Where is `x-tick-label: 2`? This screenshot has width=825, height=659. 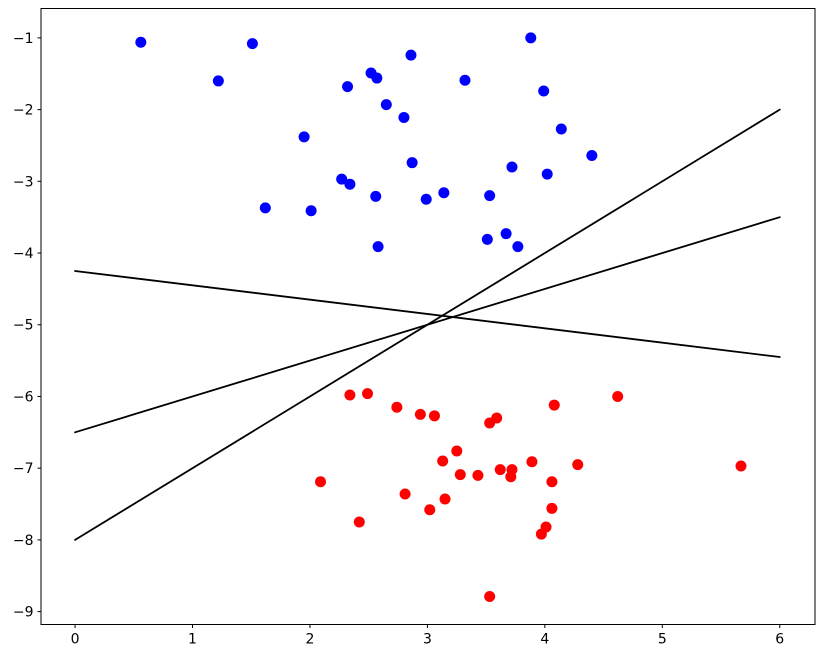
x-tick-label: 2 is located at coordinates (310, 640).